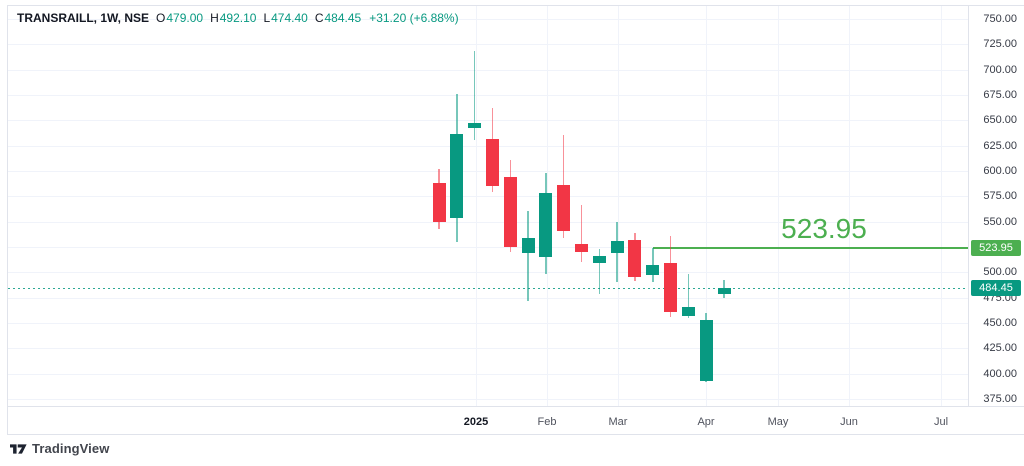 The image size is (1024, 466). Describe the element at coordinates (267, 18) in the screenshot. I see `ohlc-key: L` at that location.